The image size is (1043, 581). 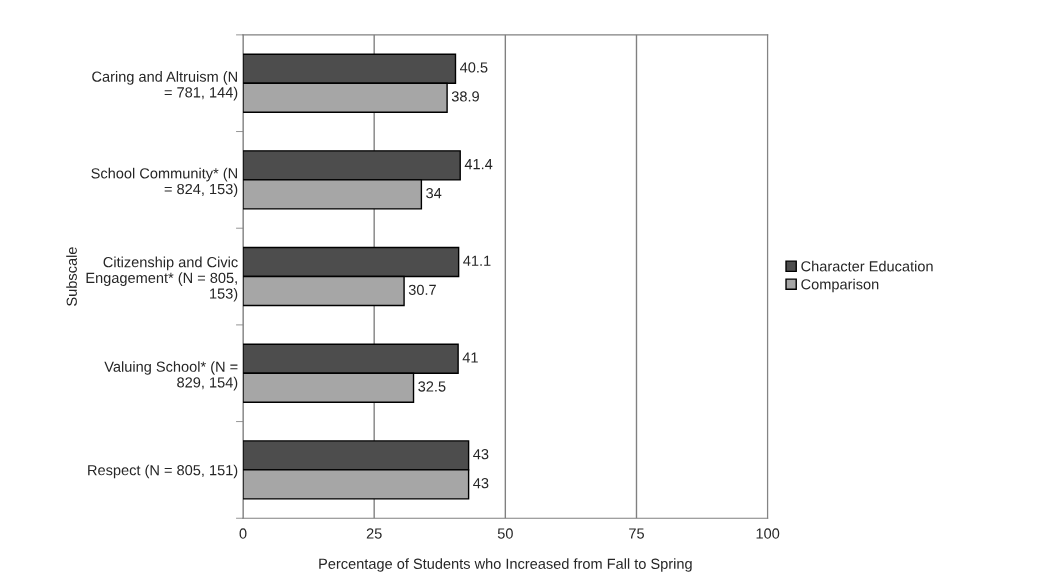 I want to click on x-tick-label: 75, so click(x=636, y=533).